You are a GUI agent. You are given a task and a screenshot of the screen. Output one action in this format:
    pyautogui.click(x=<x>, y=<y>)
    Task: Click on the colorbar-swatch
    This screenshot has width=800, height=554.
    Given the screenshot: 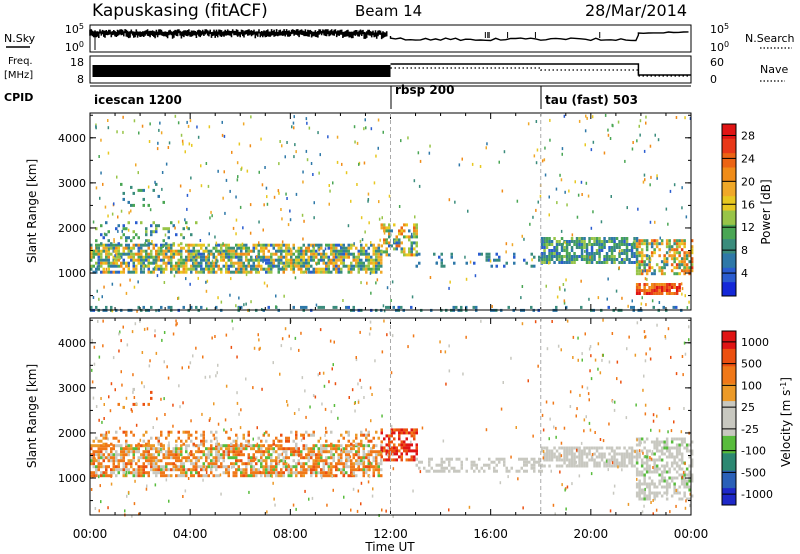 What is the action you would take?
    pyautogui.click(x=729, y=461)
    